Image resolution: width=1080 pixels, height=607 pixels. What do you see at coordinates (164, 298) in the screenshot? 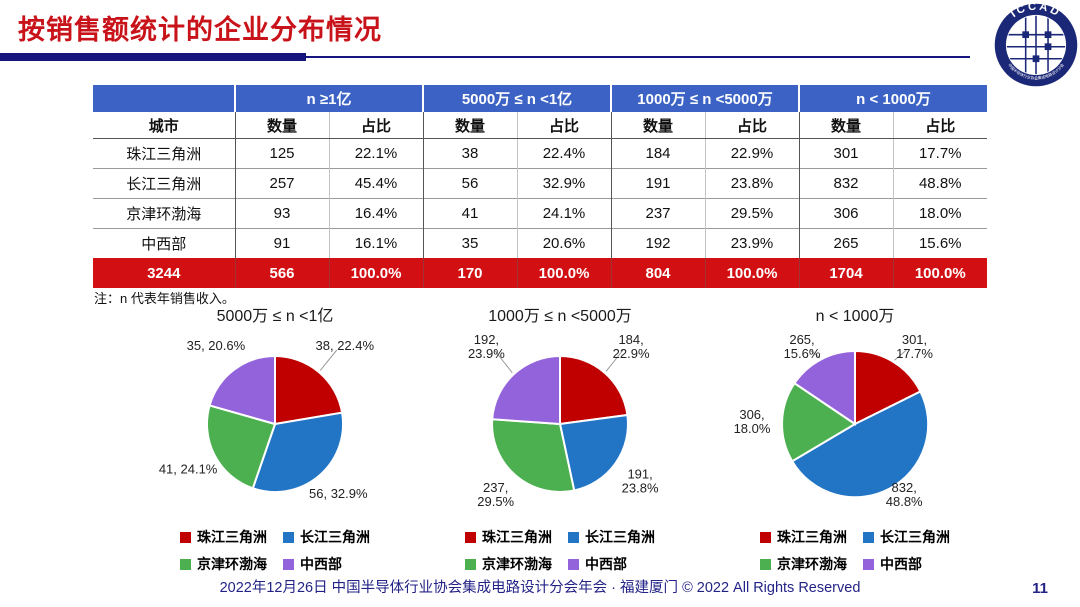
I see `footnote: 注：n 代表年销售收入。` at bounding box center [164, 298].